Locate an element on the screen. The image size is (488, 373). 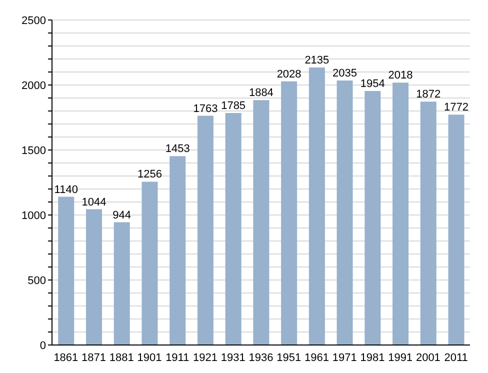
x-tick-label: 1931 is located at coordinates (233, 358).